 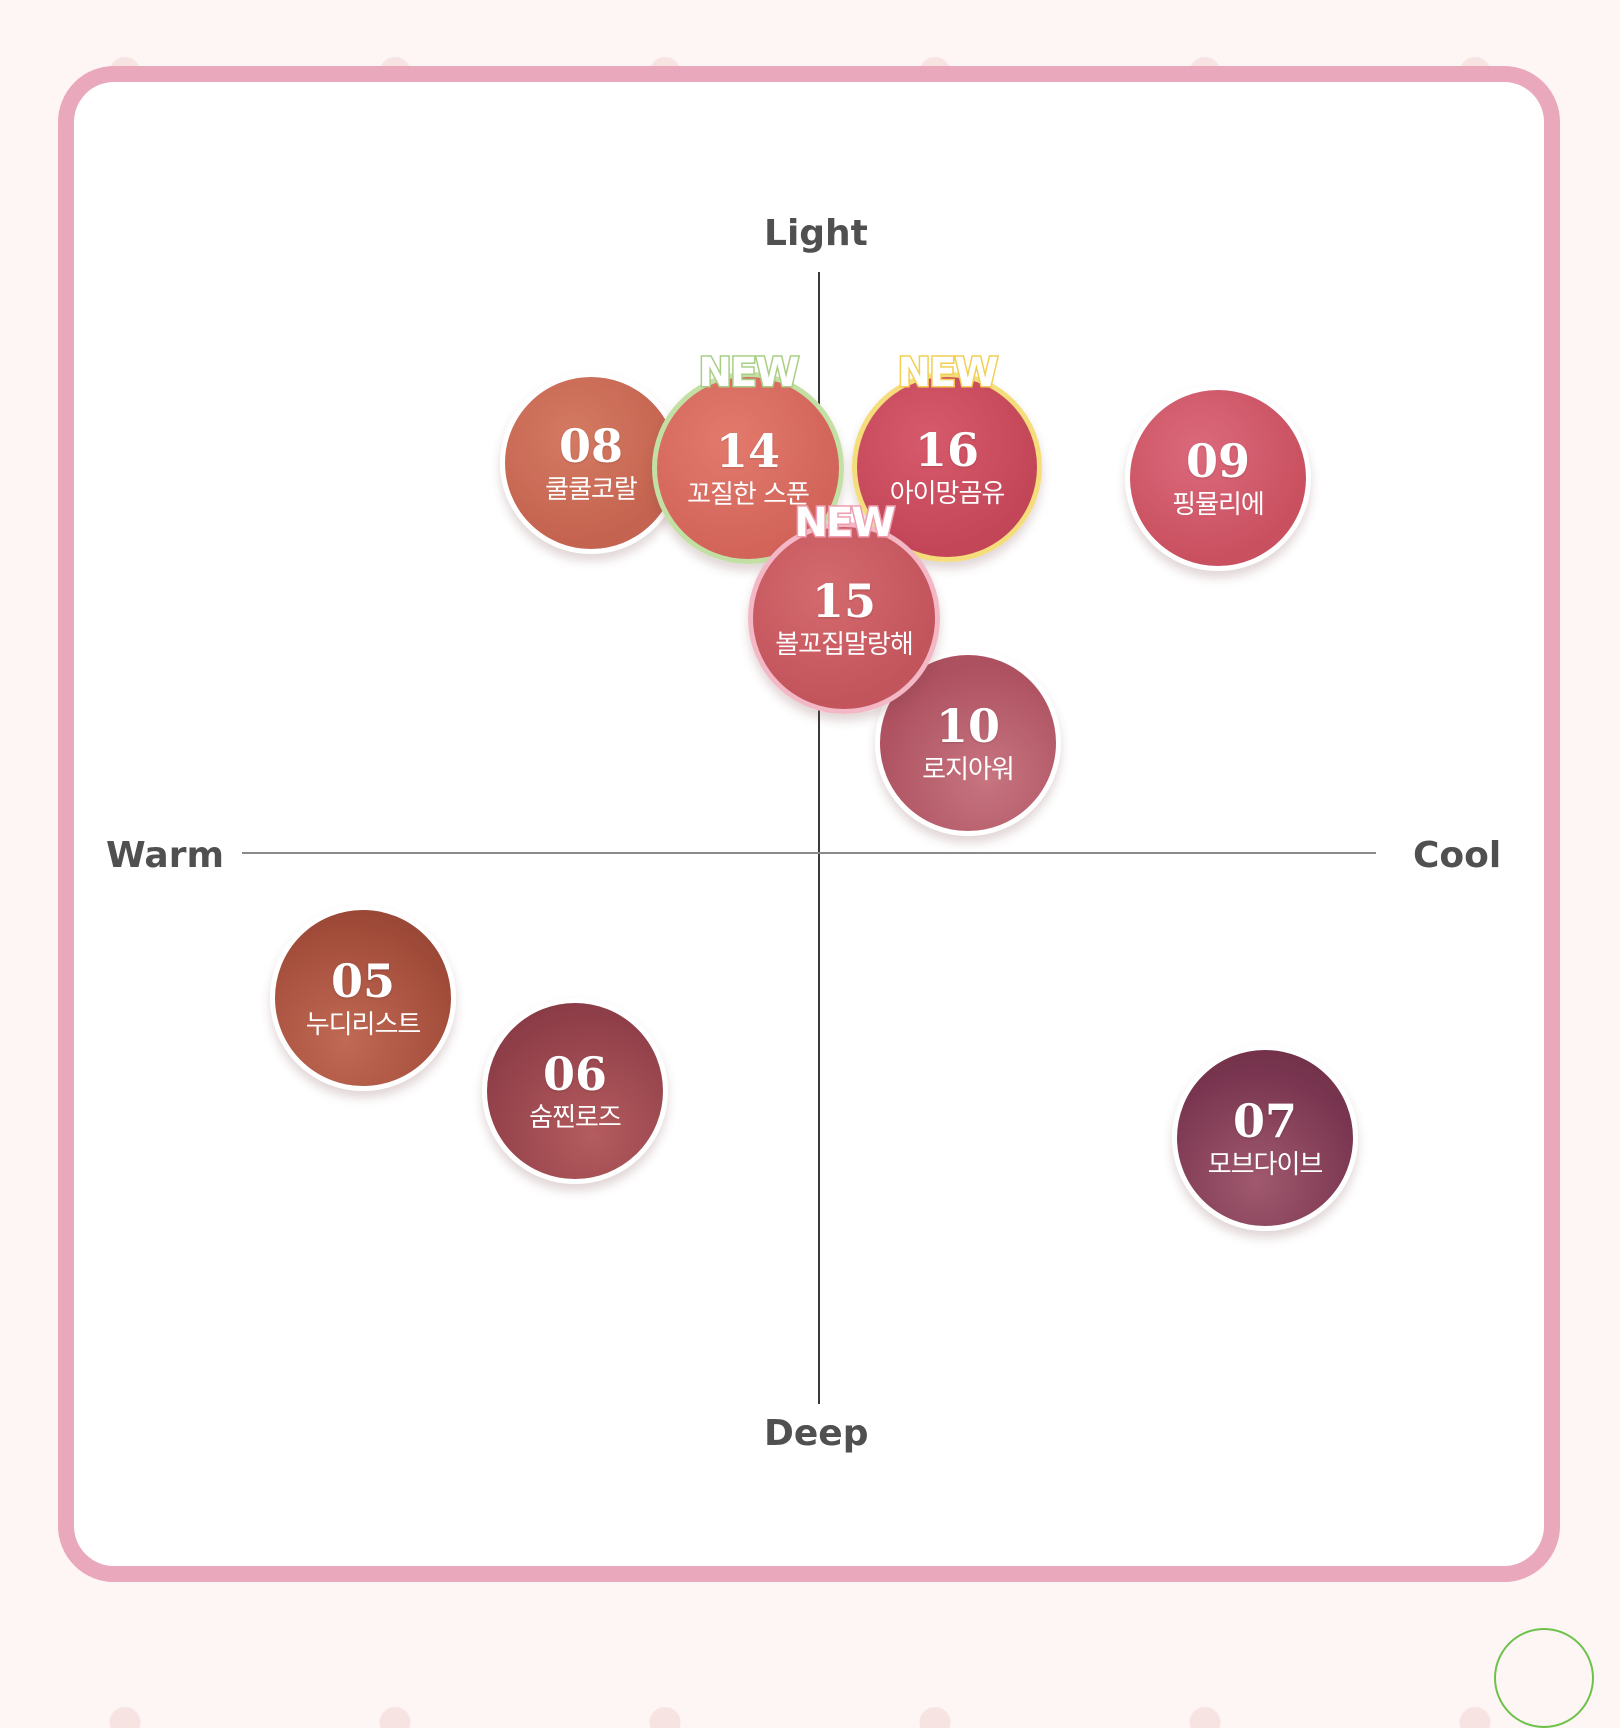 What do you see at coordinates (362, 981) in the screenshot?
I see `shade-number: 05` at bounding box center [362, 981].